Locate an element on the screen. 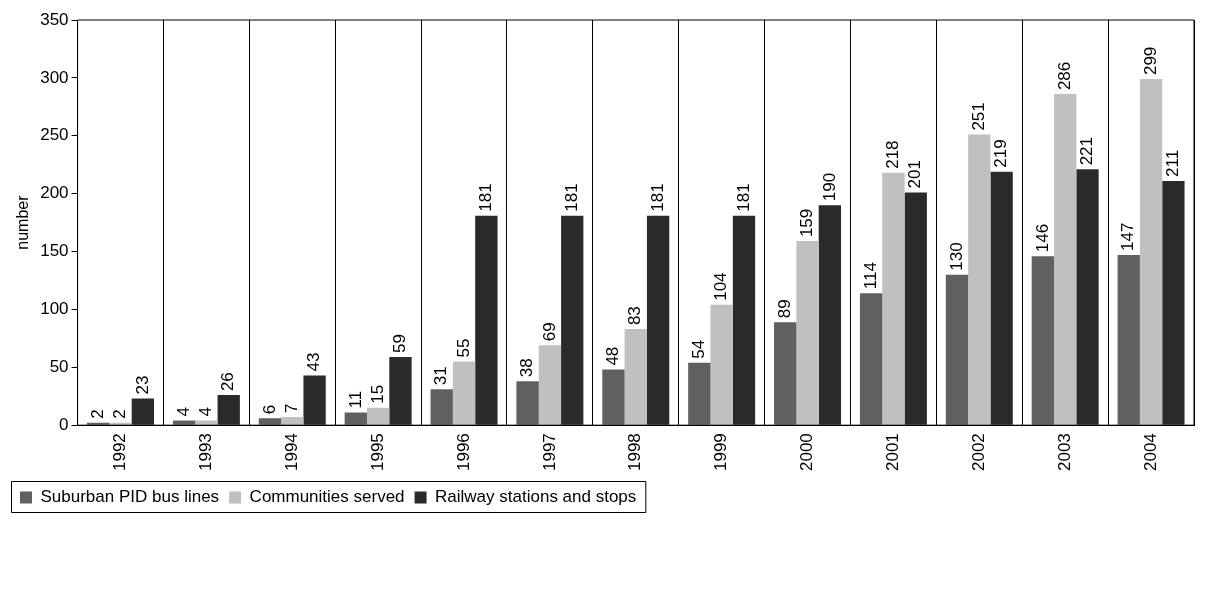 This screenshot has width=1206, height=596. x-tick-label: 2000 is located at coordinates (807, 452).